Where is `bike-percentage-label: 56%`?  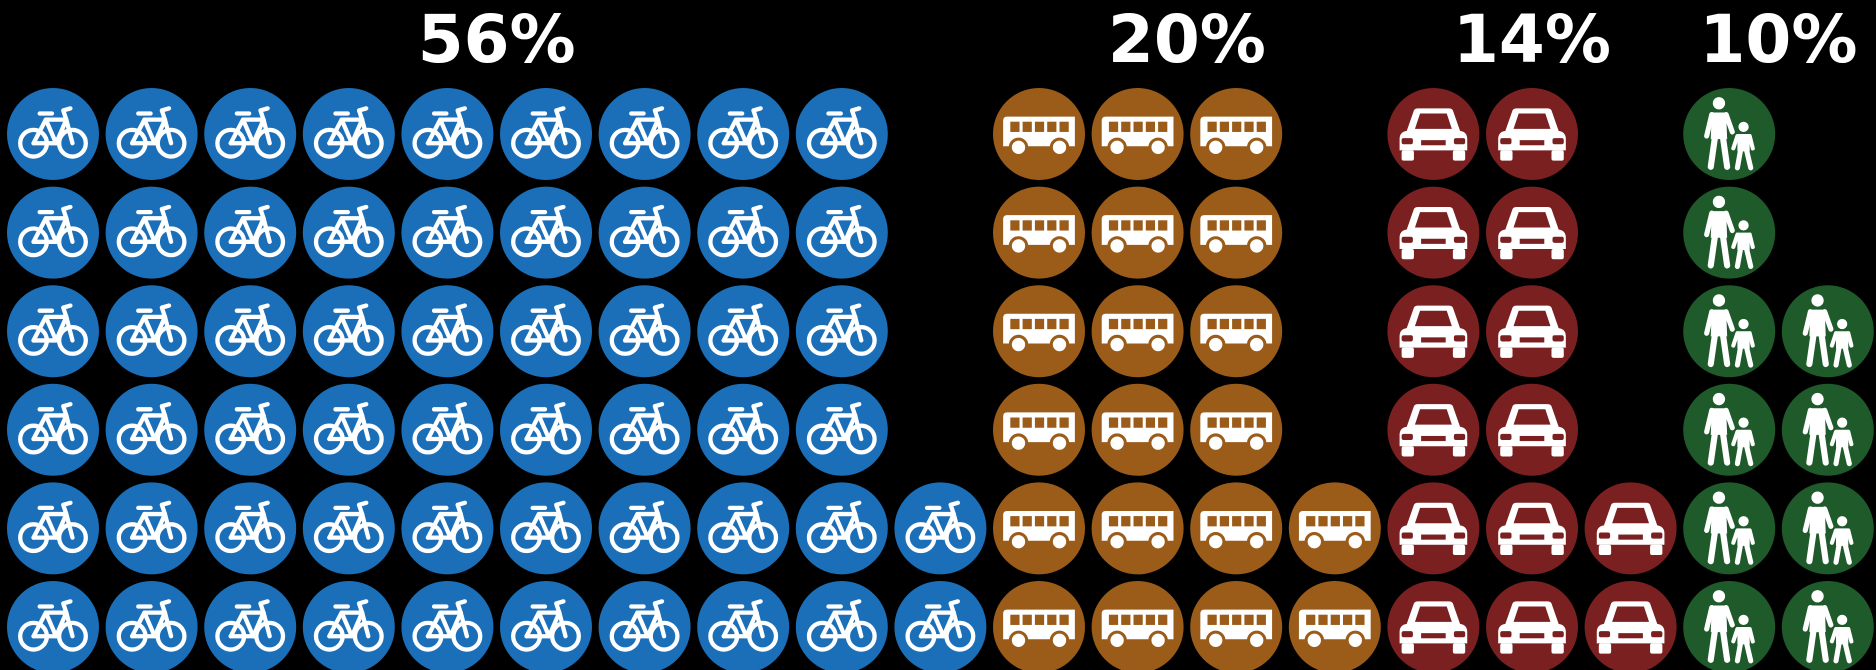
bike-percentage-label: 56% is located at coordinates (497, 39).